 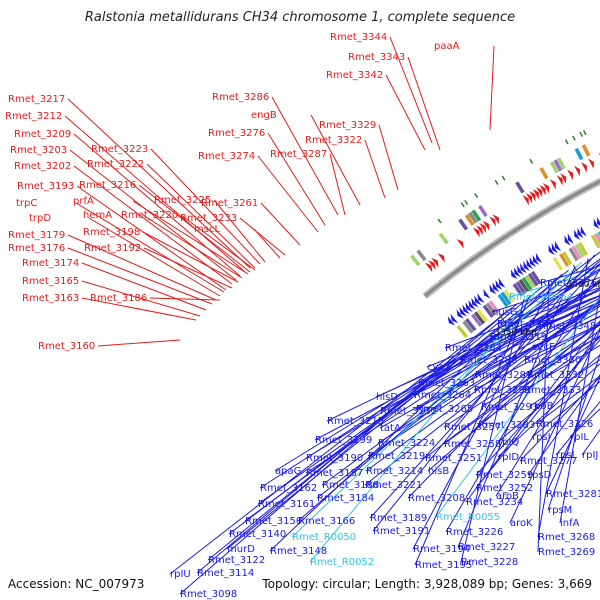 What do you see at coordinates (474, 532) in the screenshot?
I see `reverse-gene-label: Rmet_3226` at bounding box center [474, 532].